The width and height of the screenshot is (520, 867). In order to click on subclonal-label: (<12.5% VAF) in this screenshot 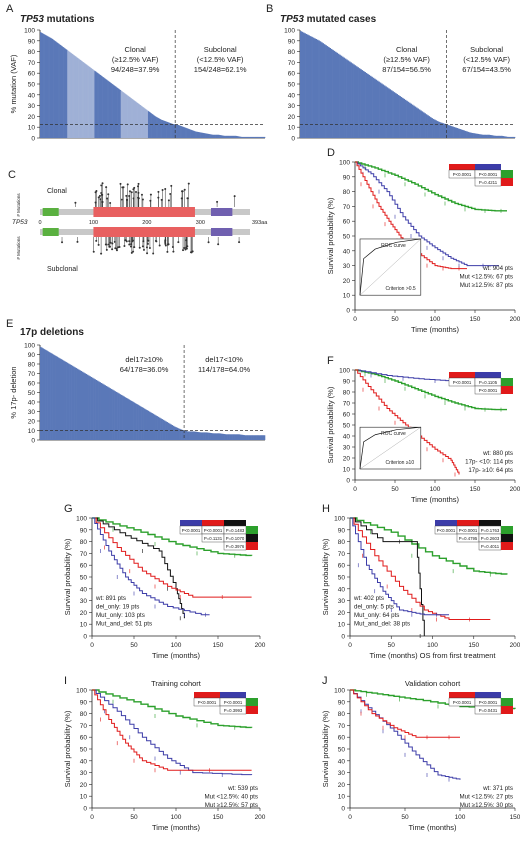, I will do `click(486, 59)`.